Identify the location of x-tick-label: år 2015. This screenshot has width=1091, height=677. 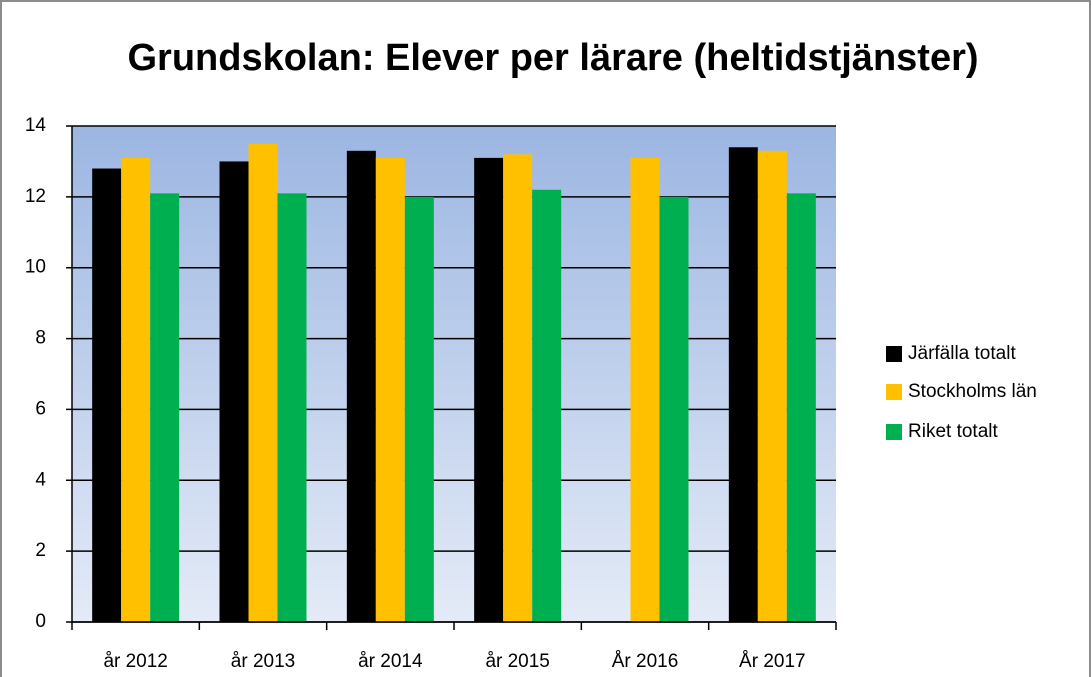
(517, 661).